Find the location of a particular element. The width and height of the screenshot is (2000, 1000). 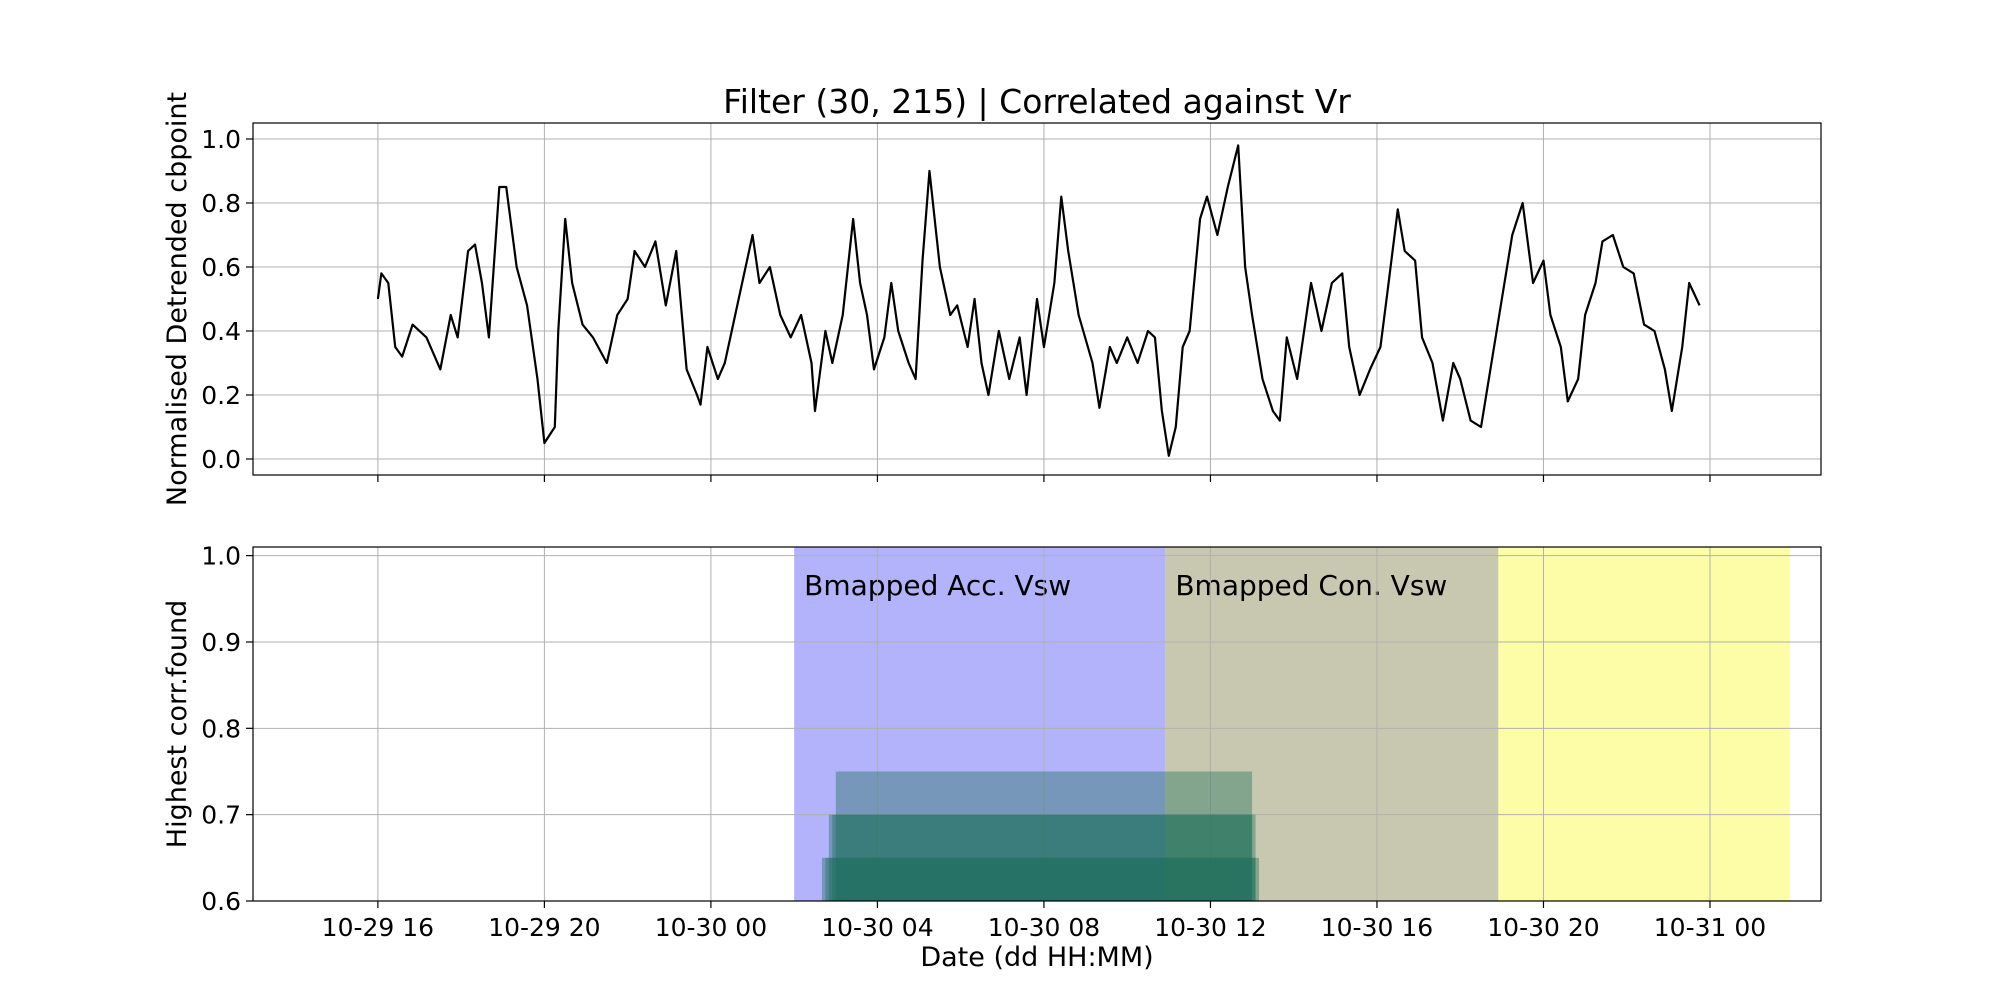

y-axis-label: Highest corr.found is located at coordinates (177, 724).